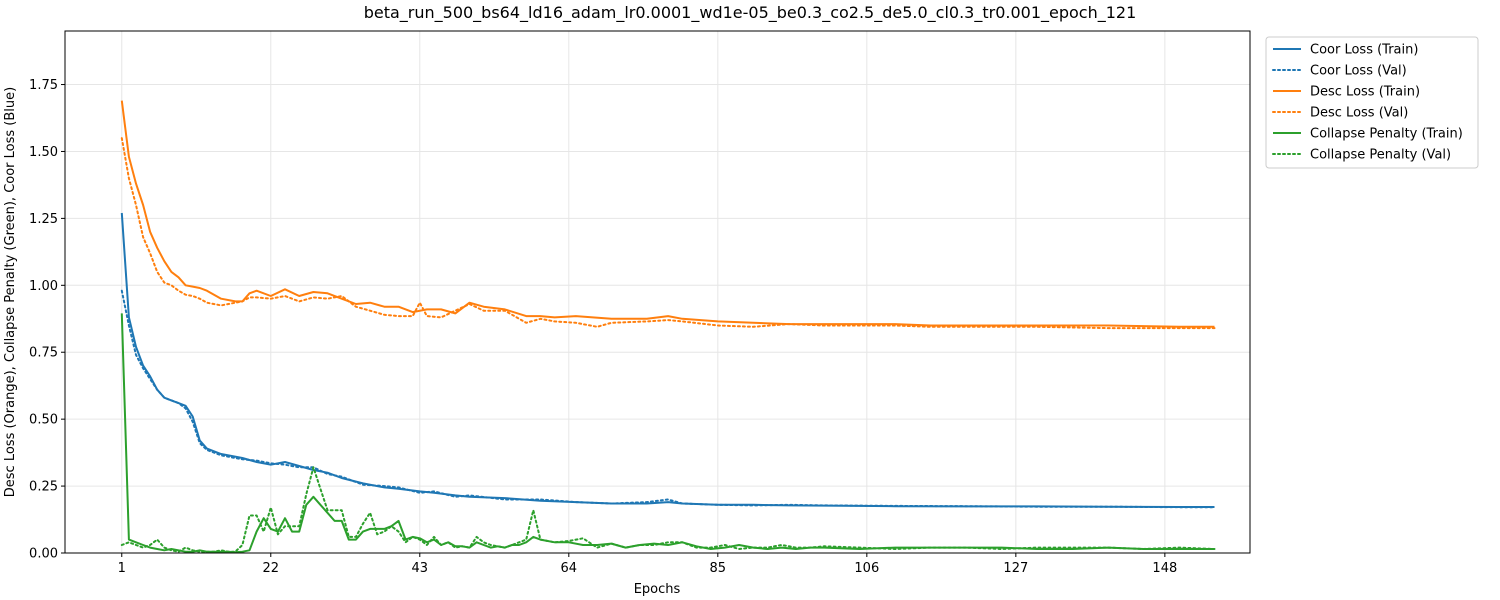 The image size is (1500, 600). What do you see at coordinates (1364, 50) in the screenshot?
I see `legend-entry-label: Coor Loss (Train)` at bounding box center [1364, 50].